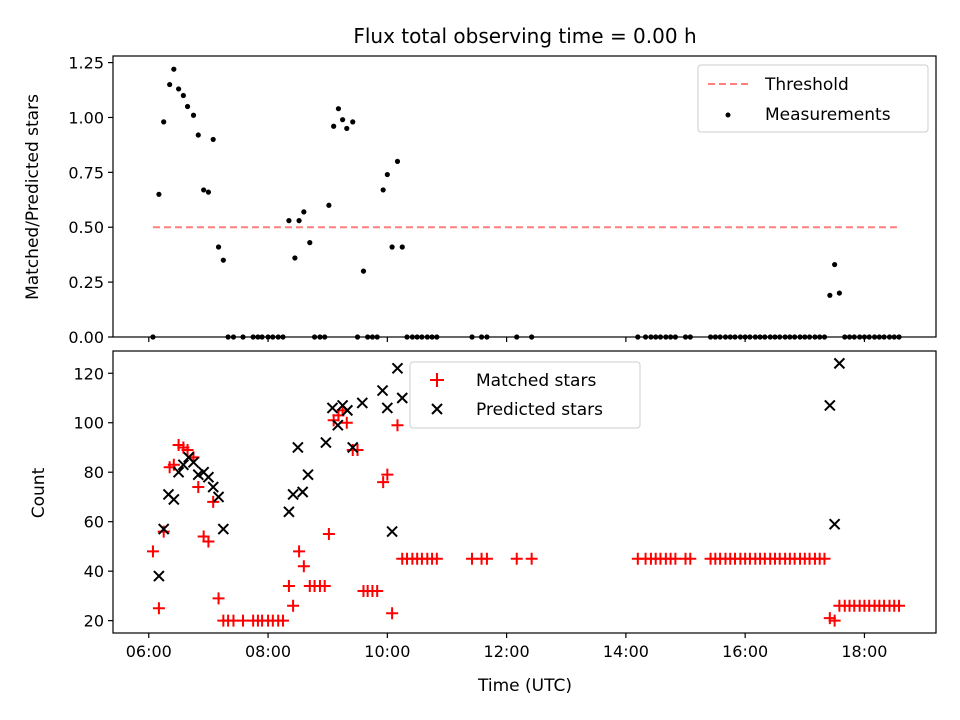  What do you see at coordinates (86, 227) in the screenshot?
I see `top-y-tick-label: 0.50` at bounding box center [86, 227].